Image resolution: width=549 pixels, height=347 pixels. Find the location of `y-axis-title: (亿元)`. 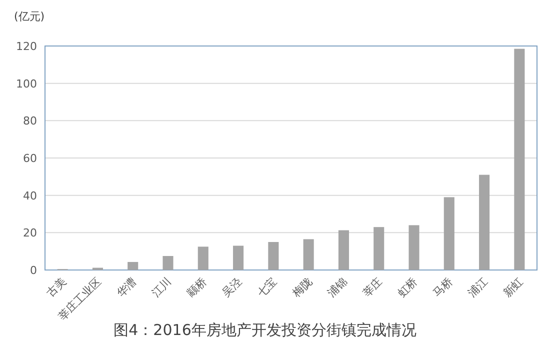

y-axis-title: (亿元) is located at coordinates (29, 16).